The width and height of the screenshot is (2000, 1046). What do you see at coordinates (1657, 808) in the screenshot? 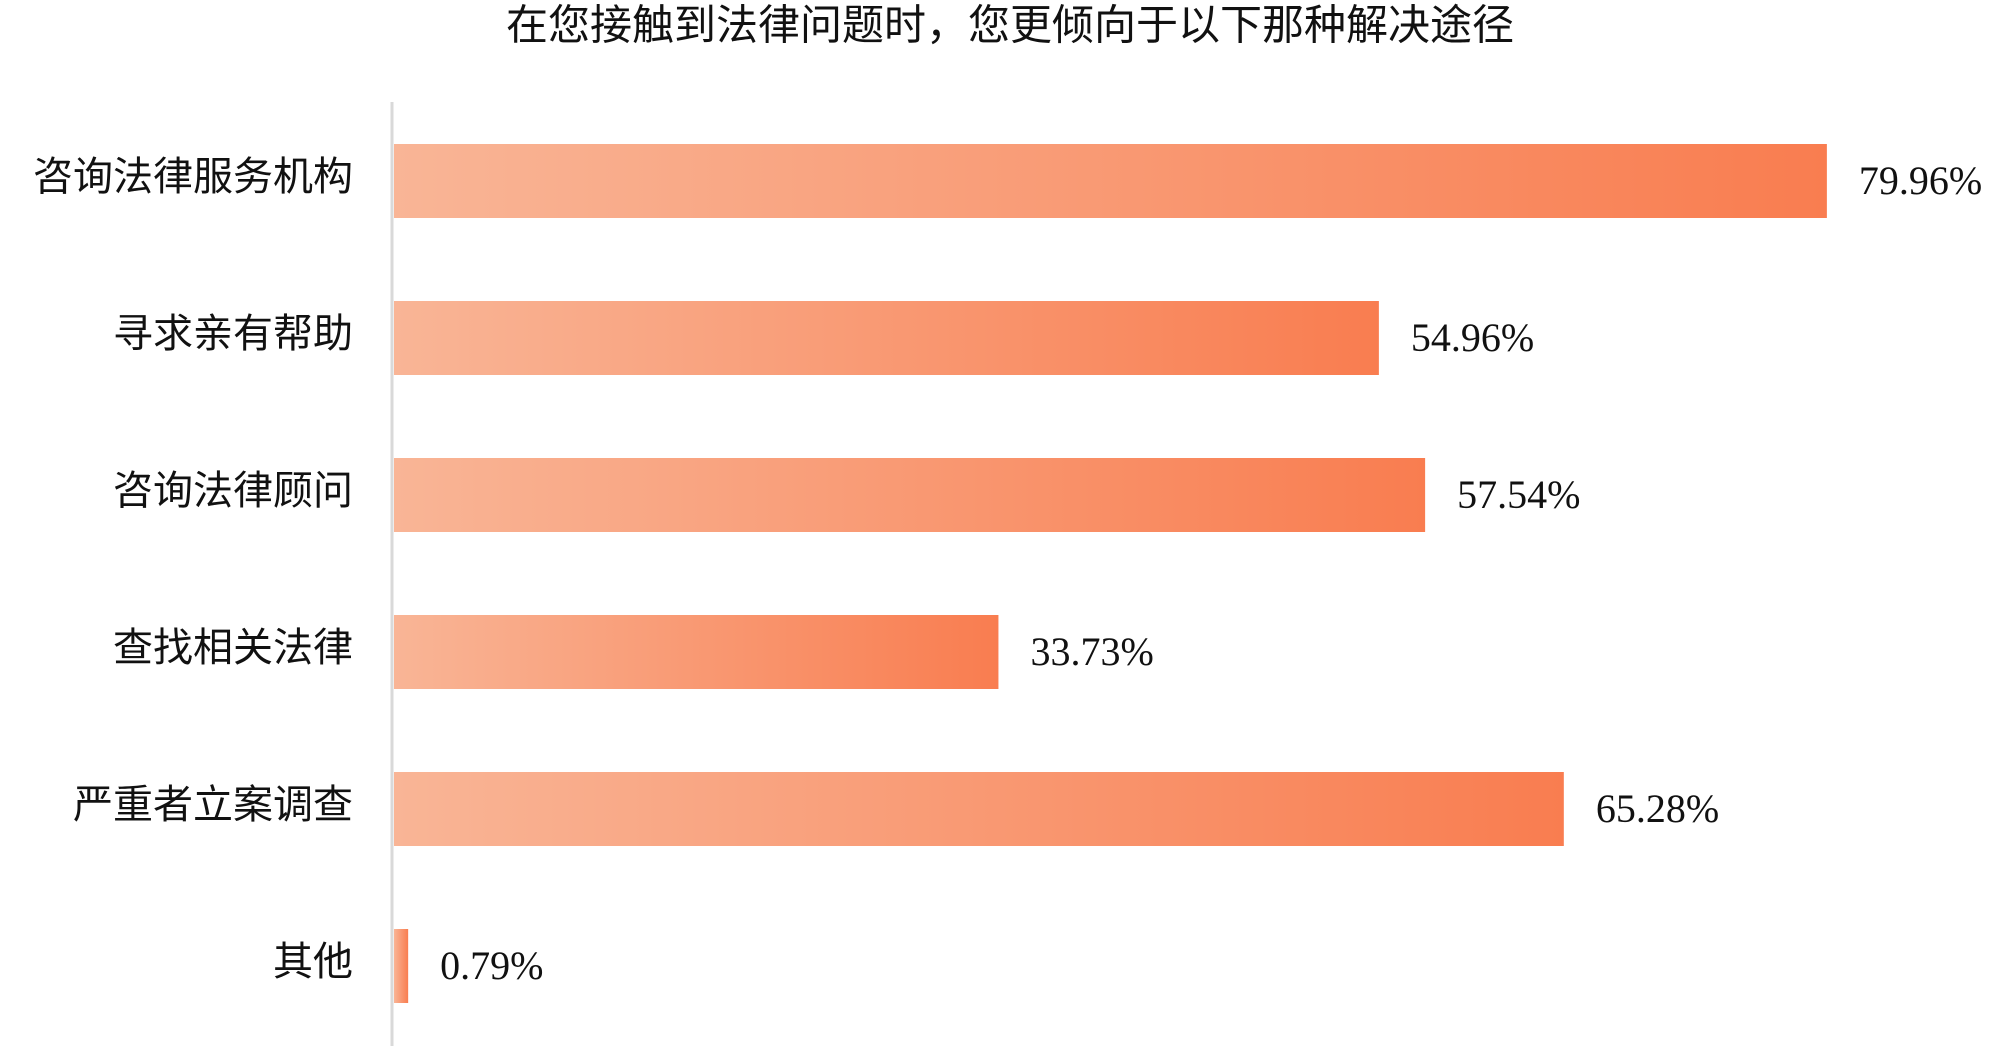
I see `data-label: 65.28%` at bounding box center [1657, 808].